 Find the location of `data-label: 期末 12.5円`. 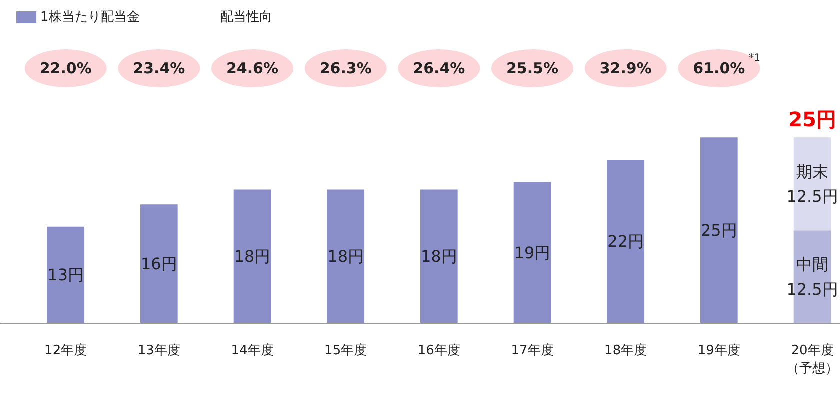

data-label: 期末 12.5円 is located at coordinates (812, 184).